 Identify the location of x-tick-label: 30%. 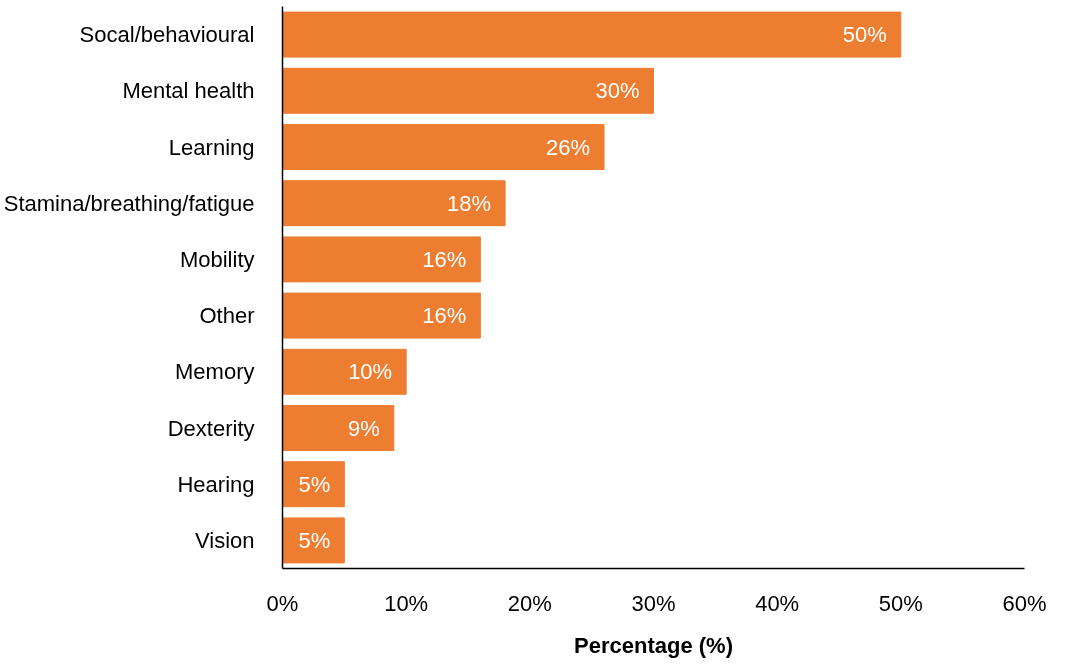
(653, 603).